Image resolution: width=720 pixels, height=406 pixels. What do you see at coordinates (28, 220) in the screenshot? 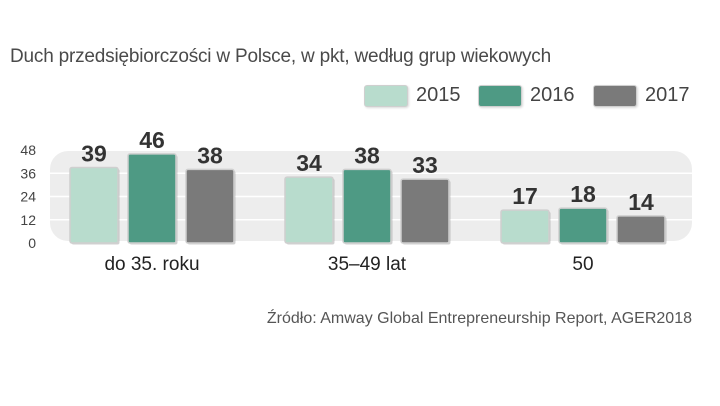
I see `y-tick-label: 12` at bounding box center [28, 220].